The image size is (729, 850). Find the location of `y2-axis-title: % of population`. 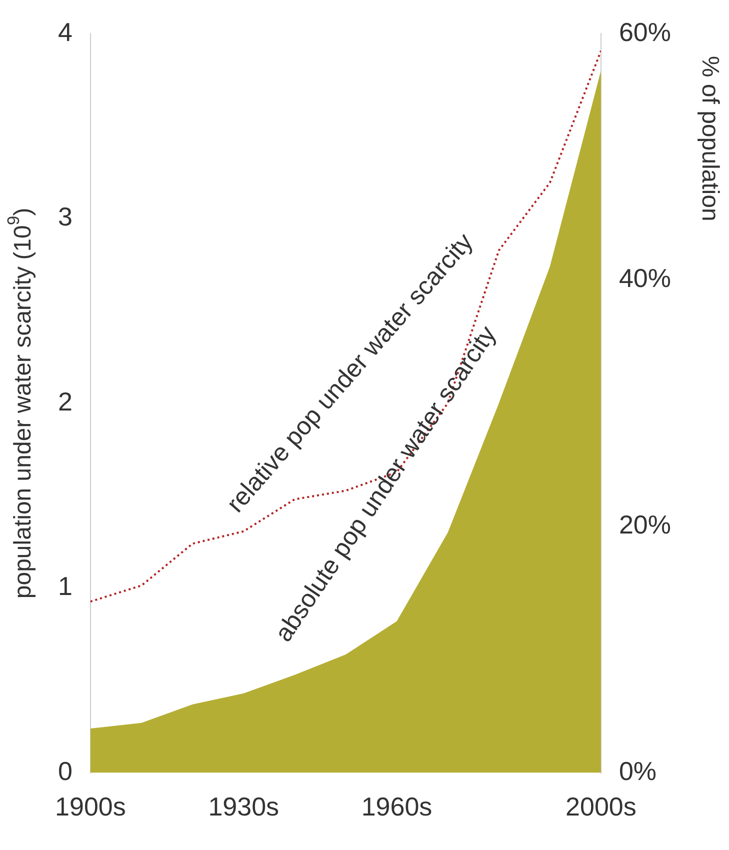

y2-axis-title: % of population is located at coordinates (710, 139).